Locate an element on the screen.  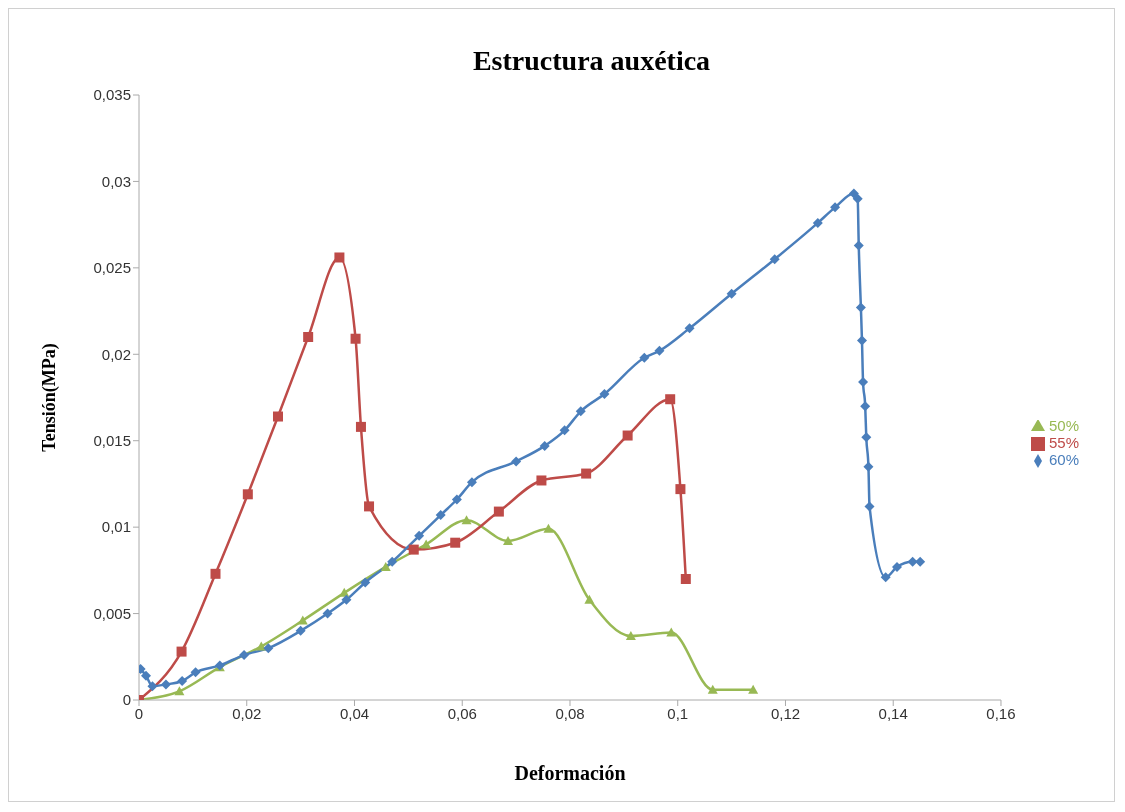
x-tick-label: 0,14 is located at coordinates (893, 713).